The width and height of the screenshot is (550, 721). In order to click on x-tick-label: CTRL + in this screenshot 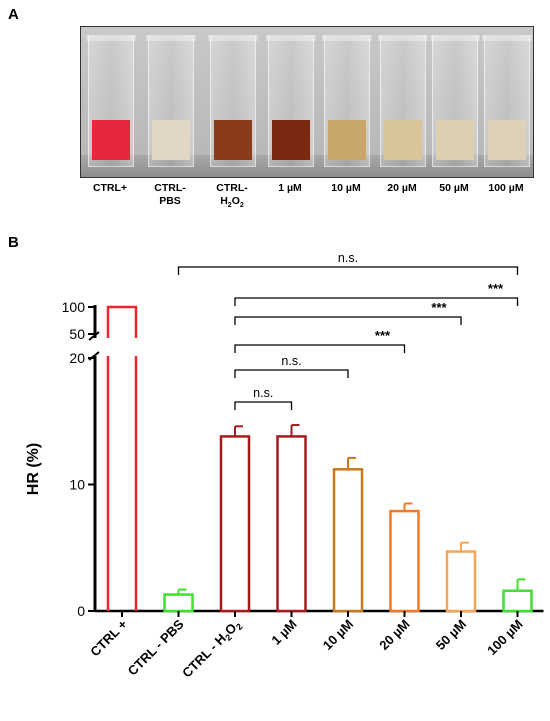, I will do `click(108, 637)`.